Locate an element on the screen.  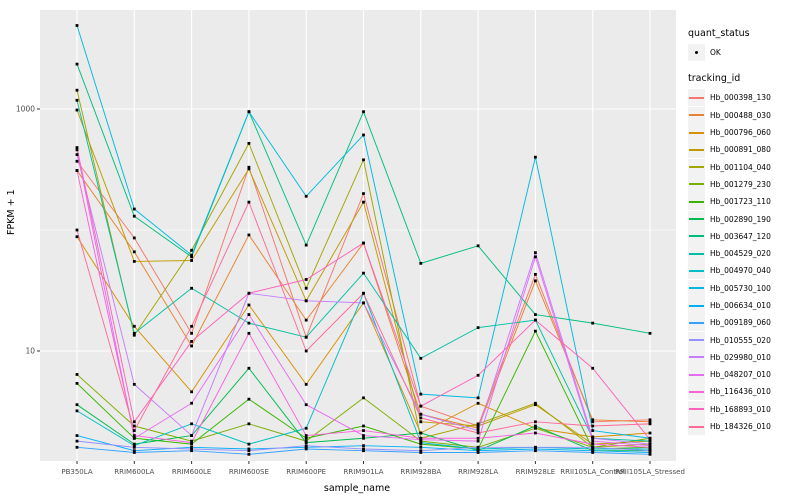
x-tick-label-RRIM600LE: RRIM600LE is located at coordinates (192, 472).